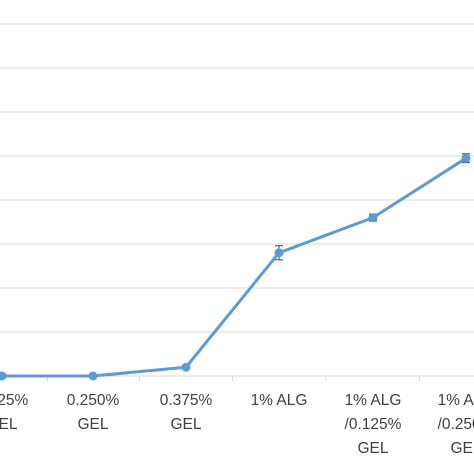  I want to click on x-tick-label: 1% ALG, so click(279, 400).